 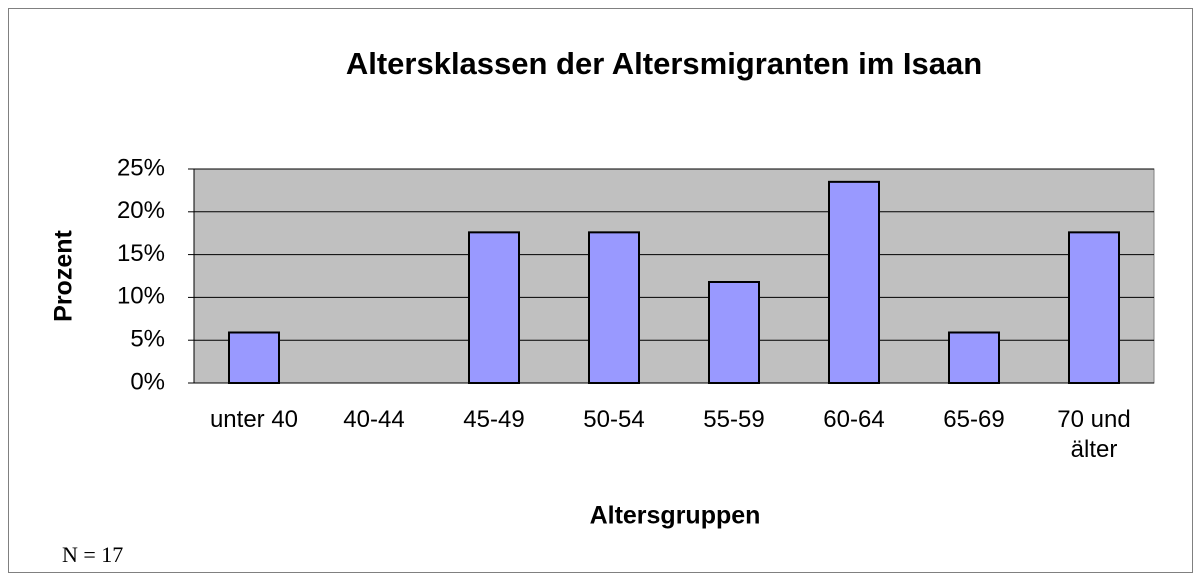 I want to click on y-tick-label: 15%, so click(x=141, y=253).